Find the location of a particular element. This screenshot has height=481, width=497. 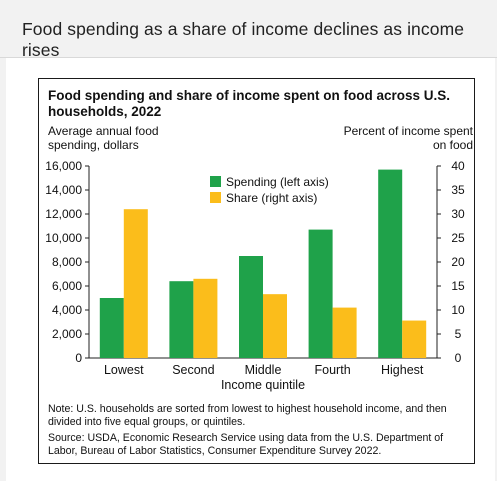

left-tick-label: 6,000 is located at coordinates (67, 286).